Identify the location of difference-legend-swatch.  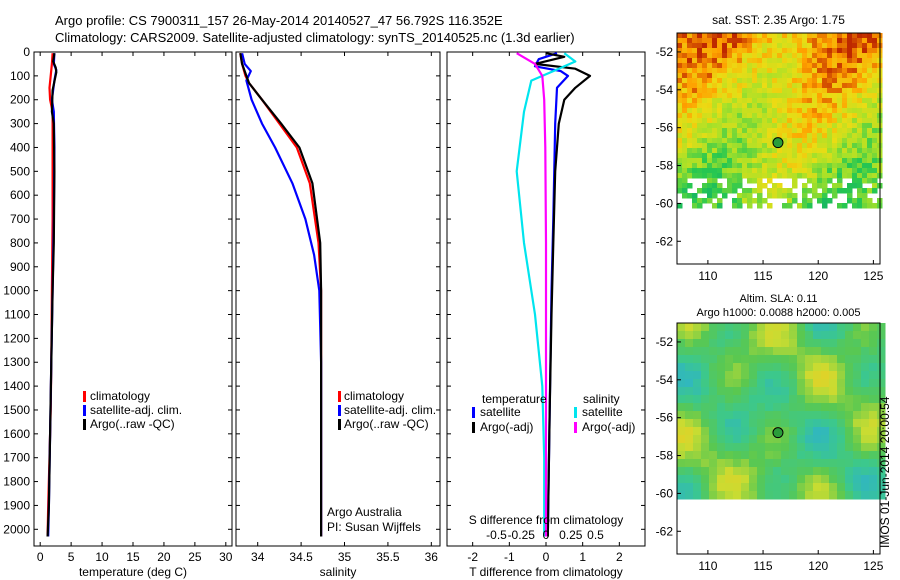
(473, 427).